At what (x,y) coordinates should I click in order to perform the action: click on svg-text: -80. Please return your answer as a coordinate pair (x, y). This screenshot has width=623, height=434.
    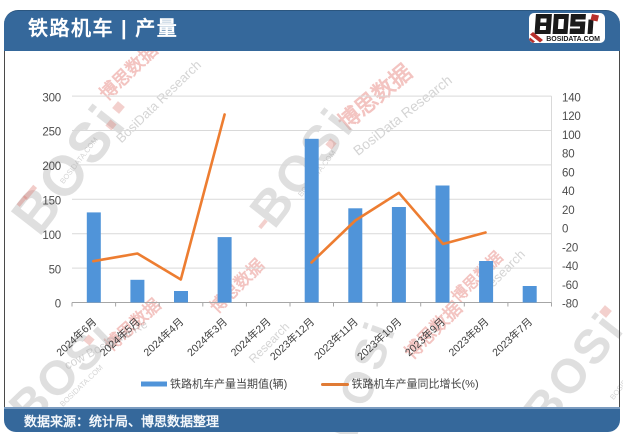
    Looking at the image, I should click on (570, 305).